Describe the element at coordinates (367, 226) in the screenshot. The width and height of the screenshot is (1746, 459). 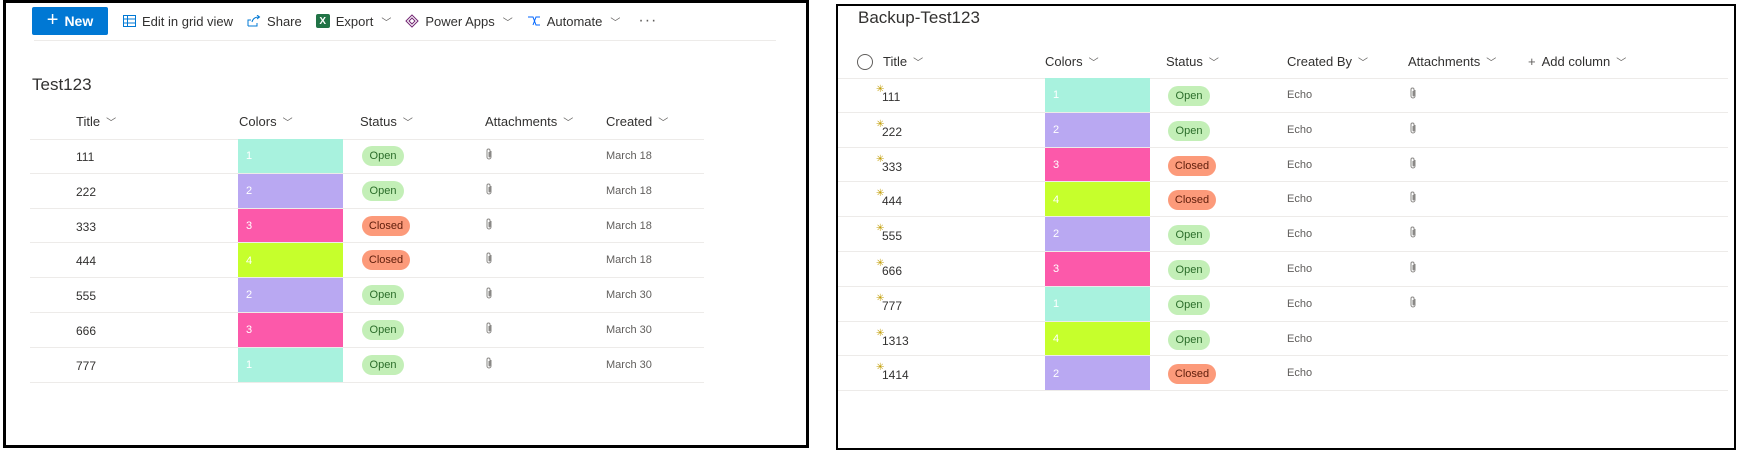
I see `table-row: 333 3 Closed March 18` at that location.